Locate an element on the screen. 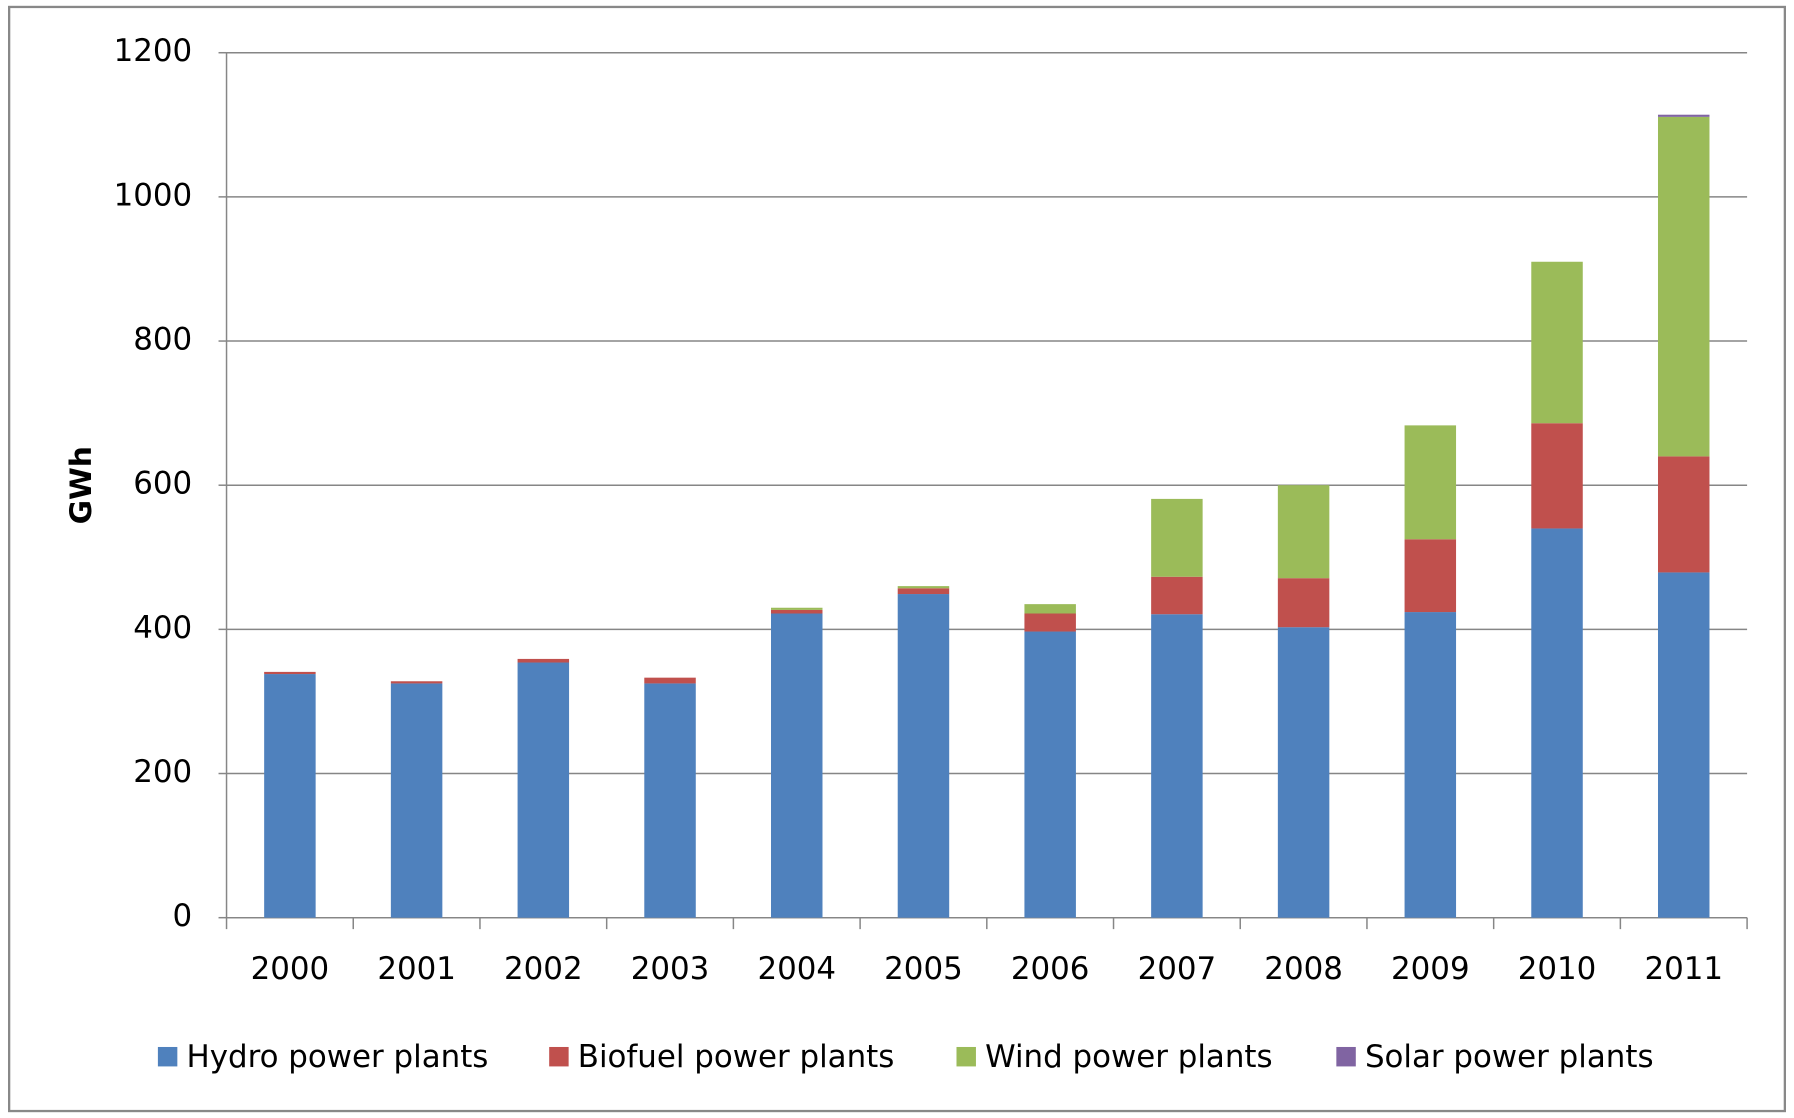 The width and height of the screenshot is (1794, 1118). x-tick-label: 2006 is located at coordinates (1050, 969).